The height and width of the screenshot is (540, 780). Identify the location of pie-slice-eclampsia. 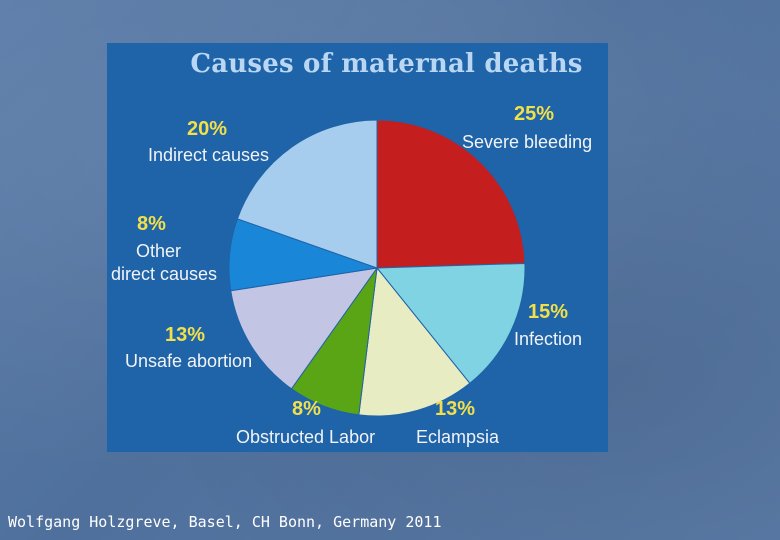
(414, 341).